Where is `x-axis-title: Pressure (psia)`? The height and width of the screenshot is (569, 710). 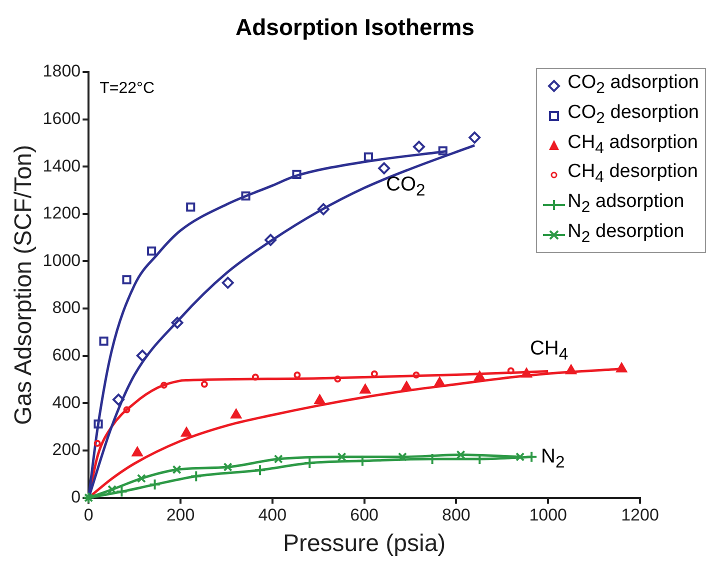 x-axis-title: Pressure (psia) is located at coordinates (364, 544).